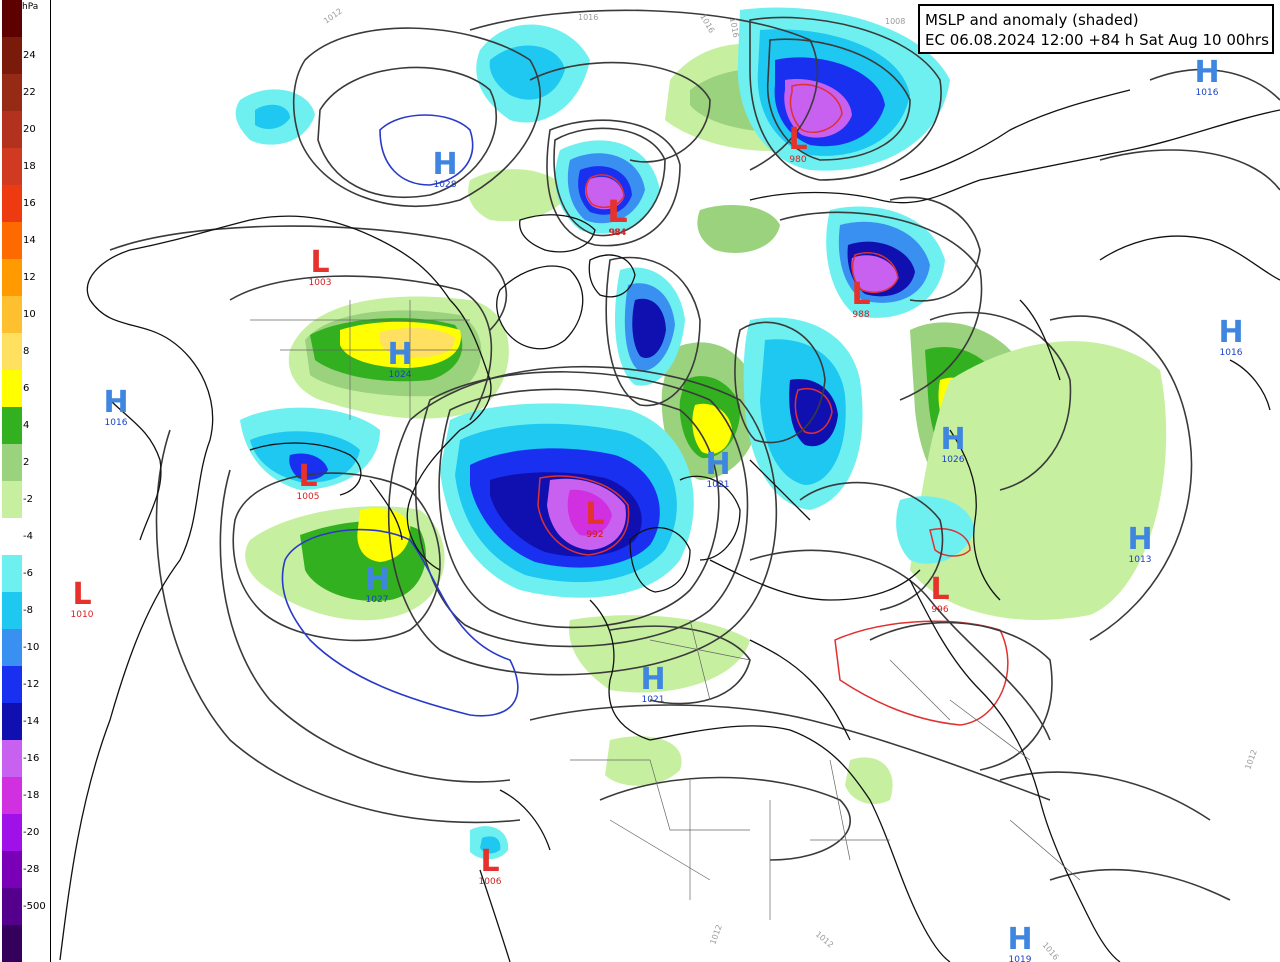 This screenshot has width=1280, height=962. Describe the element at coordinates (31, 832) in the screenshot. I see `colorbar-tick-label: -20` at that location.